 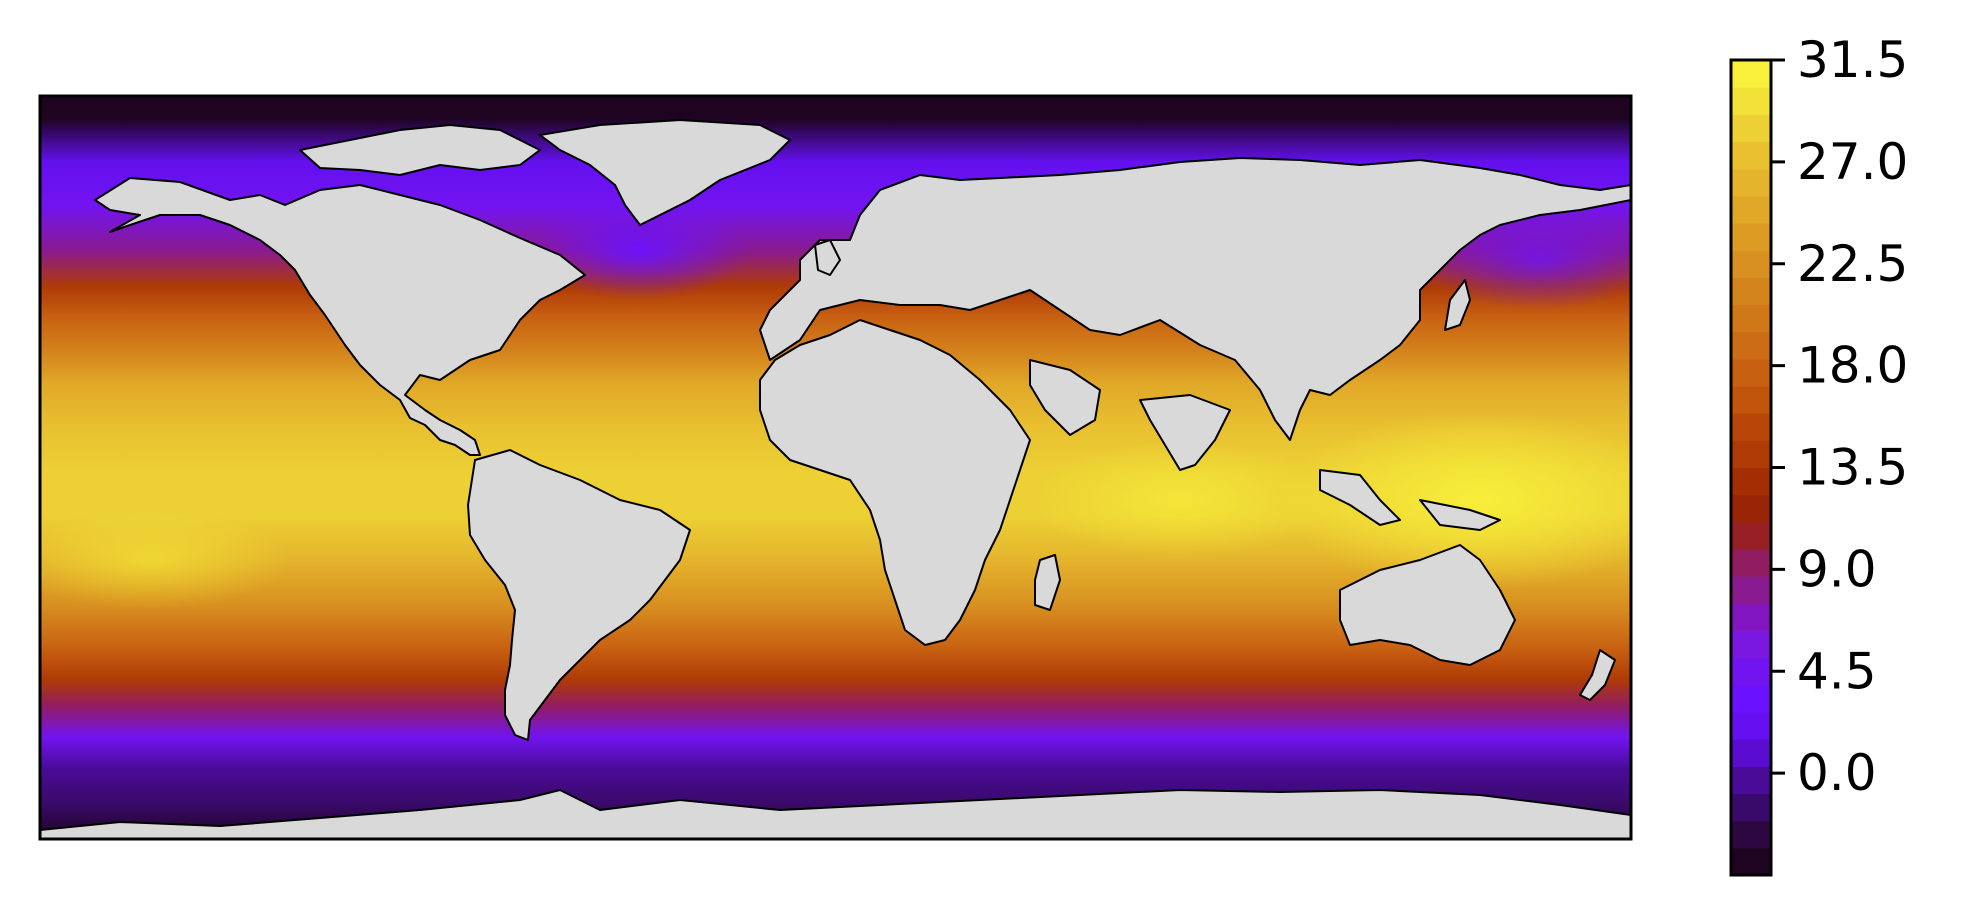 I want to click on west-pacific-warm-pool, so click(x=1455, y=500).